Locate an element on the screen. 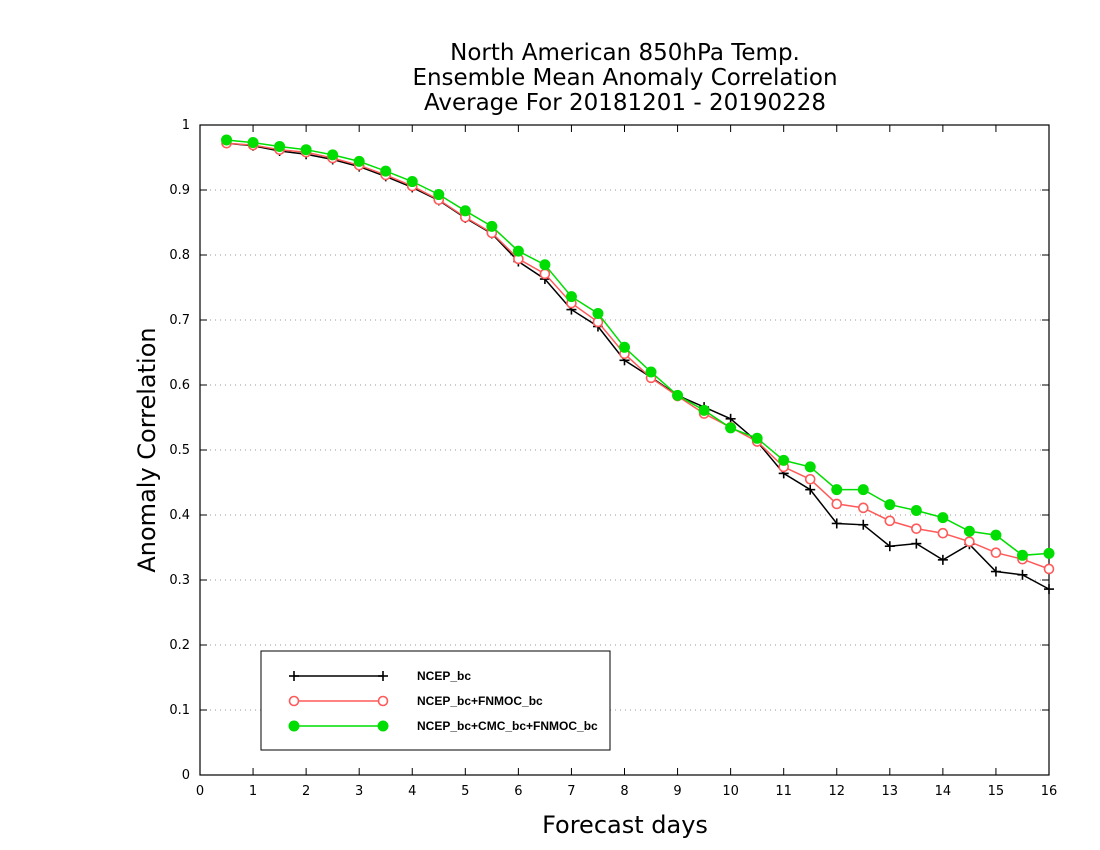  legend-label-1: NCEP_bc+FNMOC_bc is located at coordinates (480, 701).